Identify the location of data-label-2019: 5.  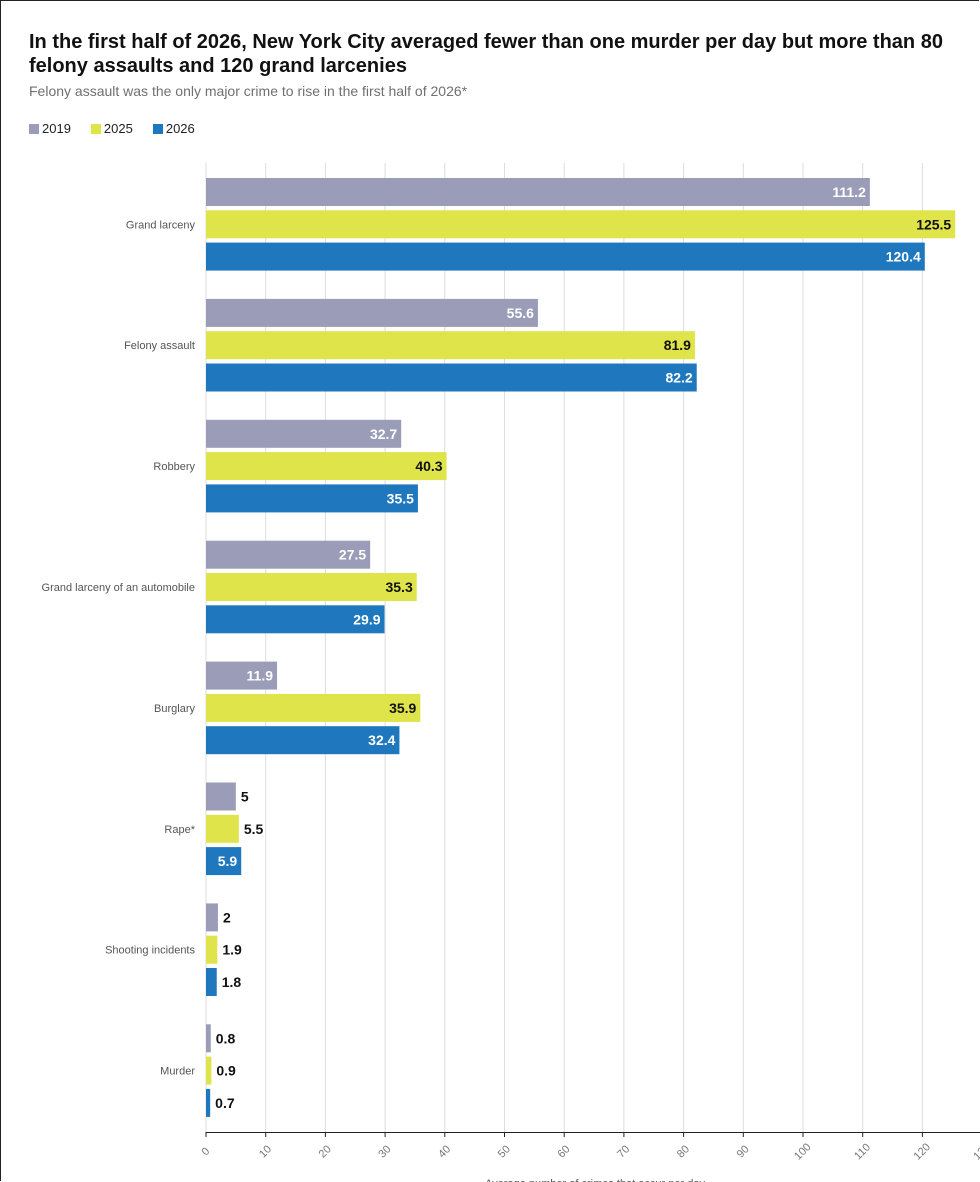
(245, 797).